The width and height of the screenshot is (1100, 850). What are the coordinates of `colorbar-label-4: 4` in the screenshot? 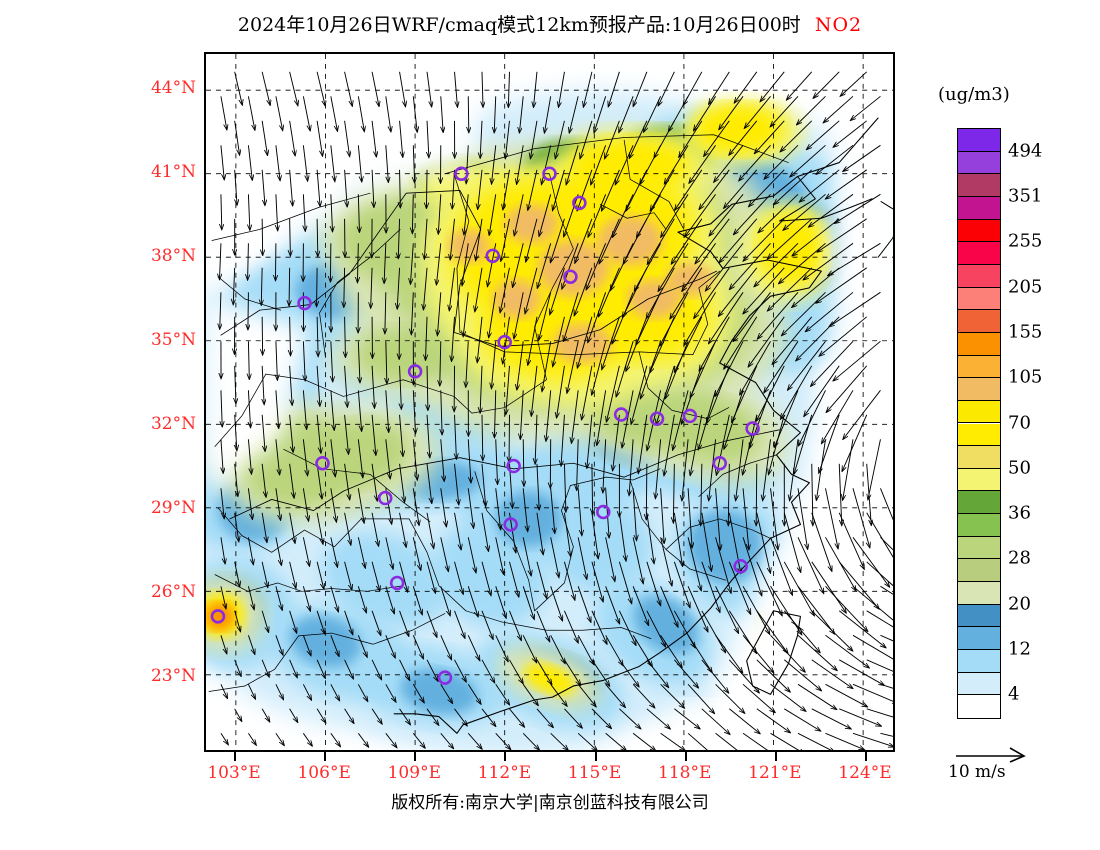 It's located at (1014, 694).